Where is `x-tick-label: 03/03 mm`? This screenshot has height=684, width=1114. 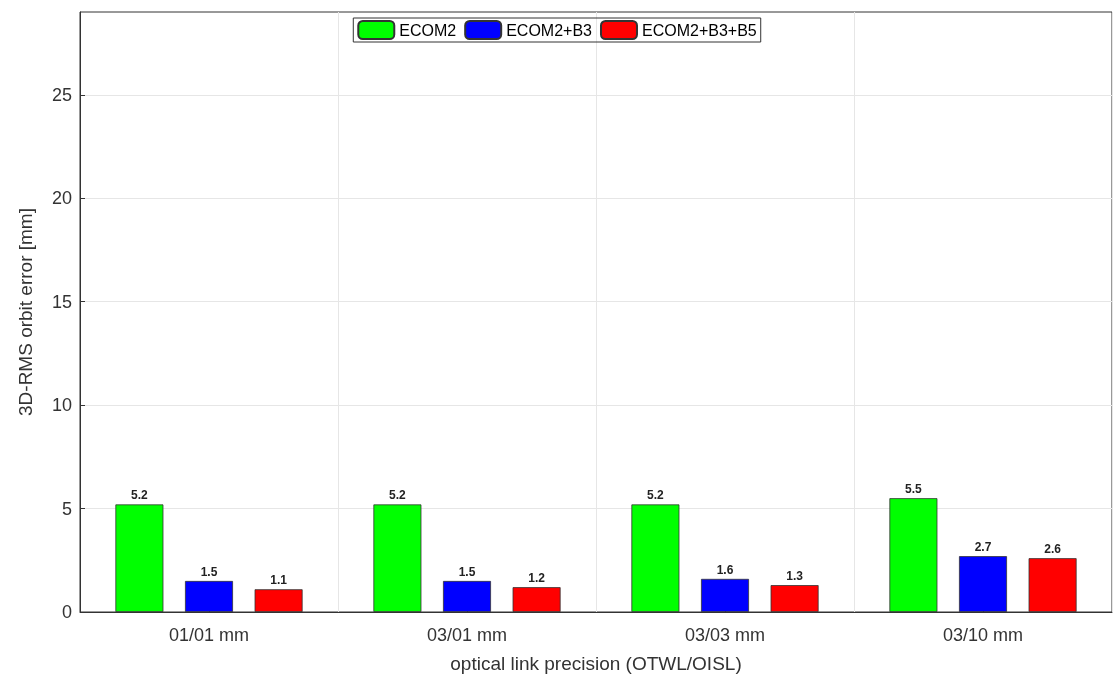
x-tick-label: 03/03 mm is located at coordinates (725, 635).